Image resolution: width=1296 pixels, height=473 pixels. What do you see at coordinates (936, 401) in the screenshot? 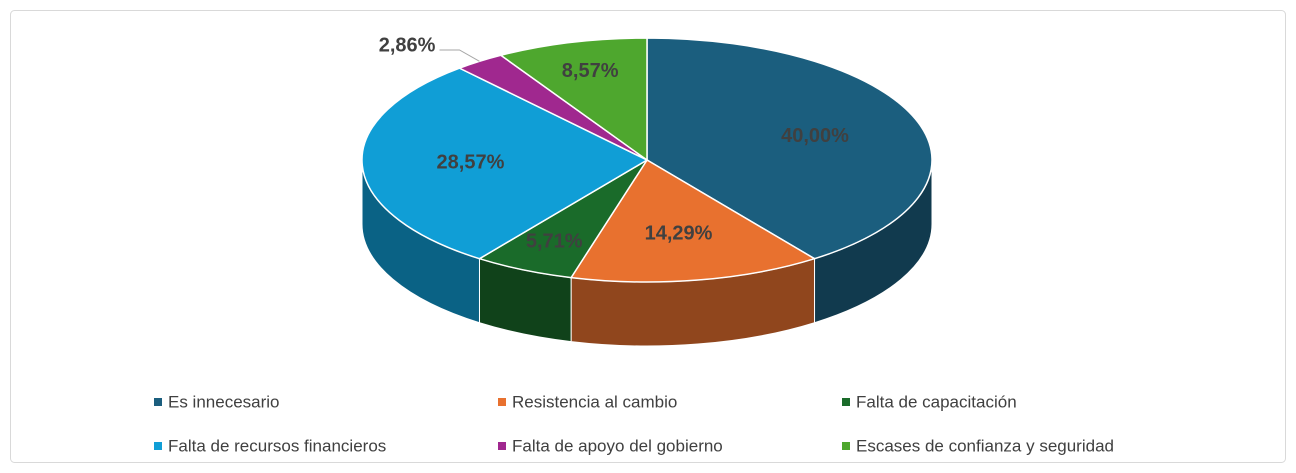
I see `legend-label: Falta de capacitación` at bounding box center [936, 401].